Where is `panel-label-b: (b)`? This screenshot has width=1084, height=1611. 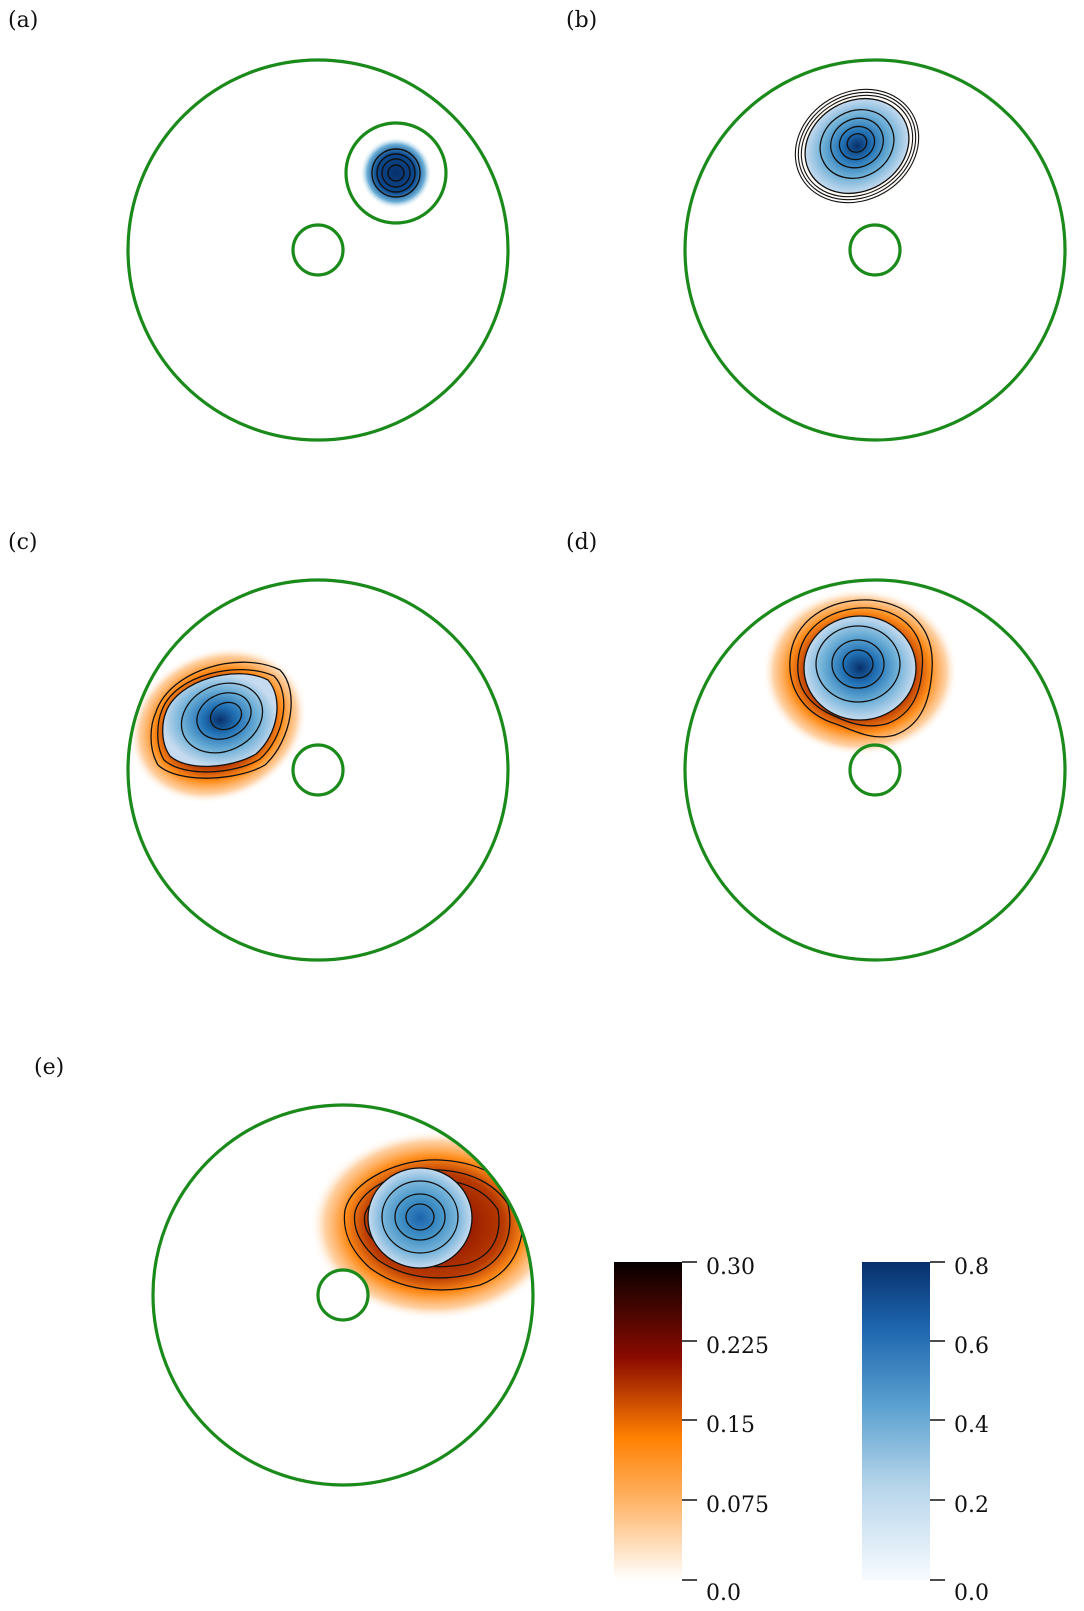 panel-label-b: (b) is located at coordinates (582, 20).